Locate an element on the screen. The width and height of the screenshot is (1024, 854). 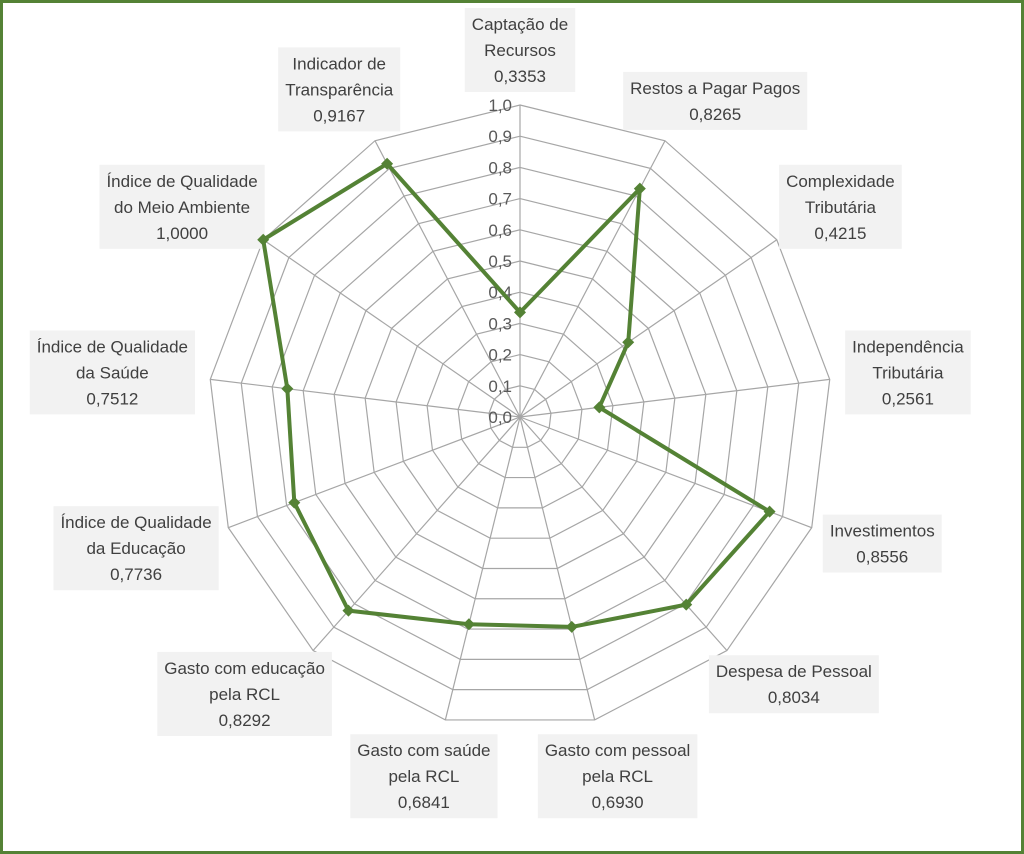
tick-label: 0,2 is located at coordinates (500, 355).